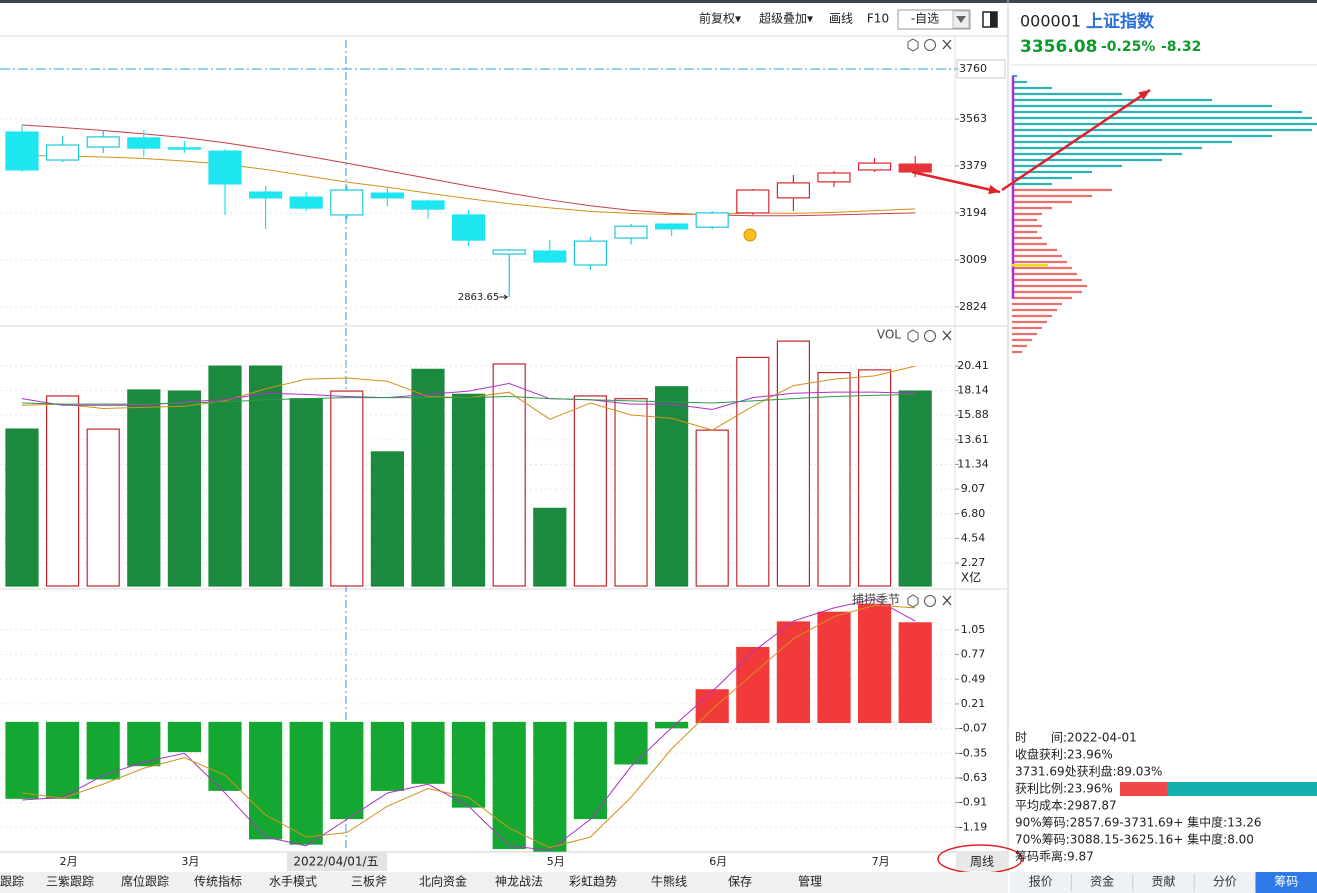 The height and width of the screenshot is (893, 1317). What do you see at coordinates (70, 882) in the screenshot?
I see `bottom-tab: 三紫跟踪` at bounding box center [70, 882].